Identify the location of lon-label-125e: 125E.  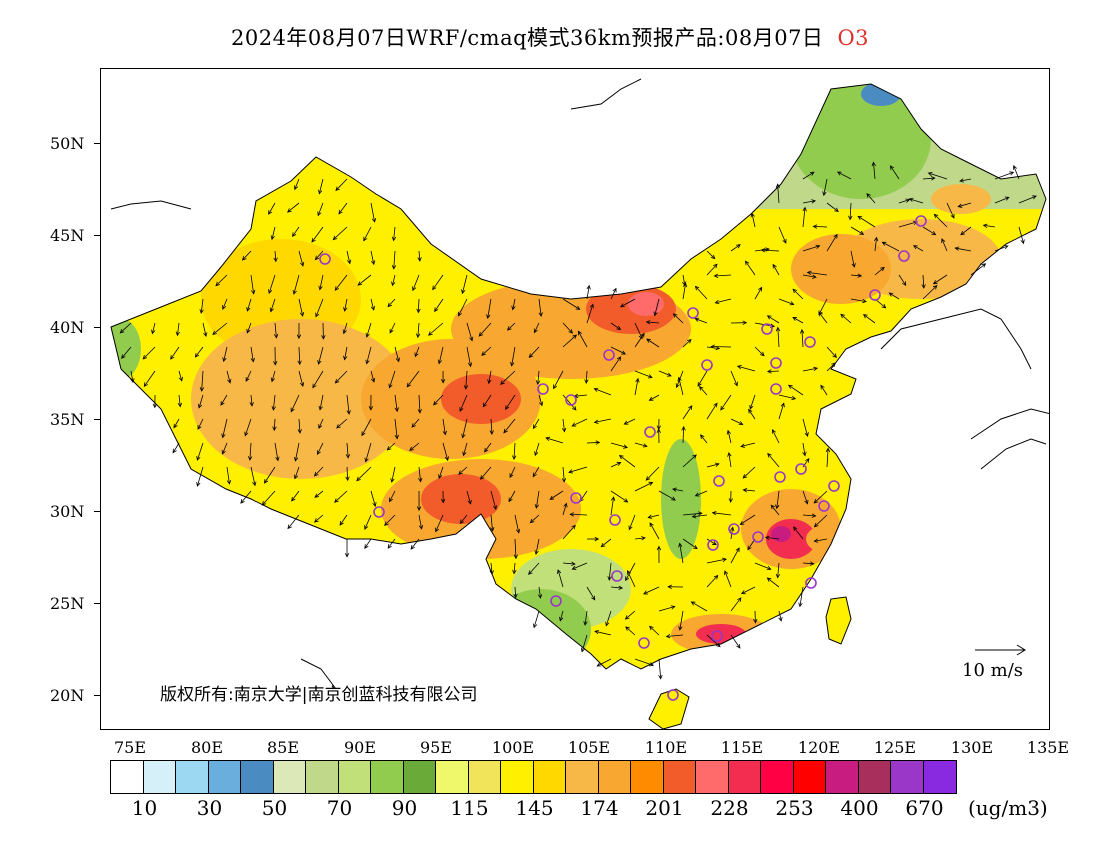
(895, 747).